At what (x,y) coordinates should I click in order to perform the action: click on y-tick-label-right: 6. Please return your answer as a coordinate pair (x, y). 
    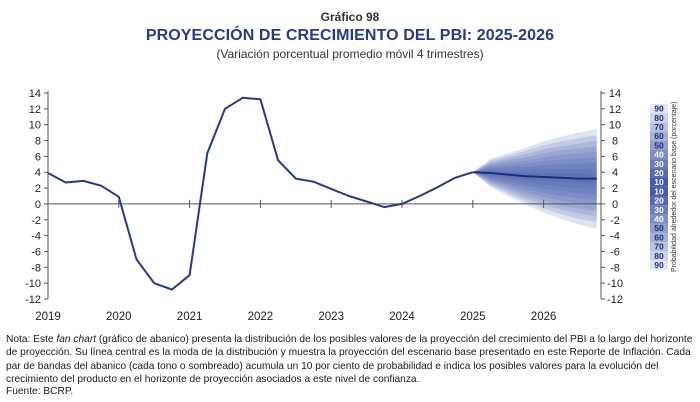
    Looking at the image, I should click on (615, 157).